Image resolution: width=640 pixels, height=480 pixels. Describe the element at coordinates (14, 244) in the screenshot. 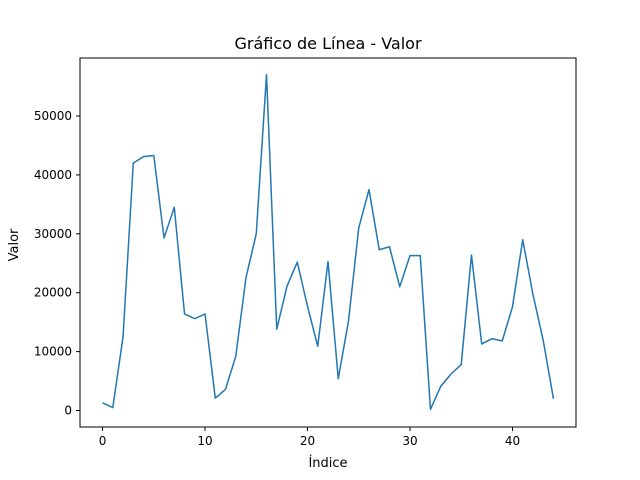

I see `y-axis-label: Valor` at that location.